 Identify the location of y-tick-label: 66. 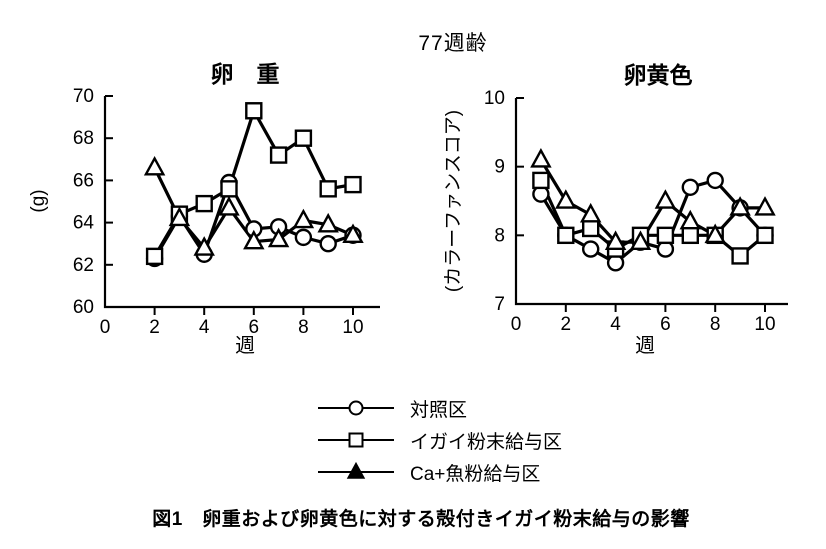
(83, 180).